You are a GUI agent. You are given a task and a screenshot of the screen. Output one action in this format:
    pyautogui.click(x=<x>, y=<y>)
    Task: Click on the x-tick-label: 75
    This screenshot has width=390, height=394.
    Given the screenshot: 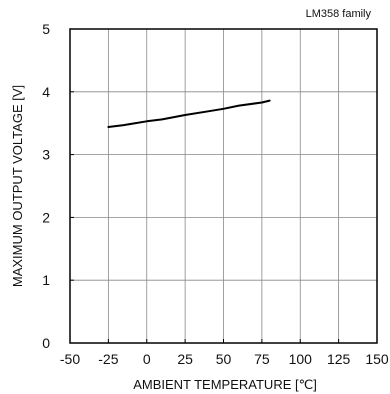 What is the action you would take?
    pyautogui.click(x=262, y=359)
    